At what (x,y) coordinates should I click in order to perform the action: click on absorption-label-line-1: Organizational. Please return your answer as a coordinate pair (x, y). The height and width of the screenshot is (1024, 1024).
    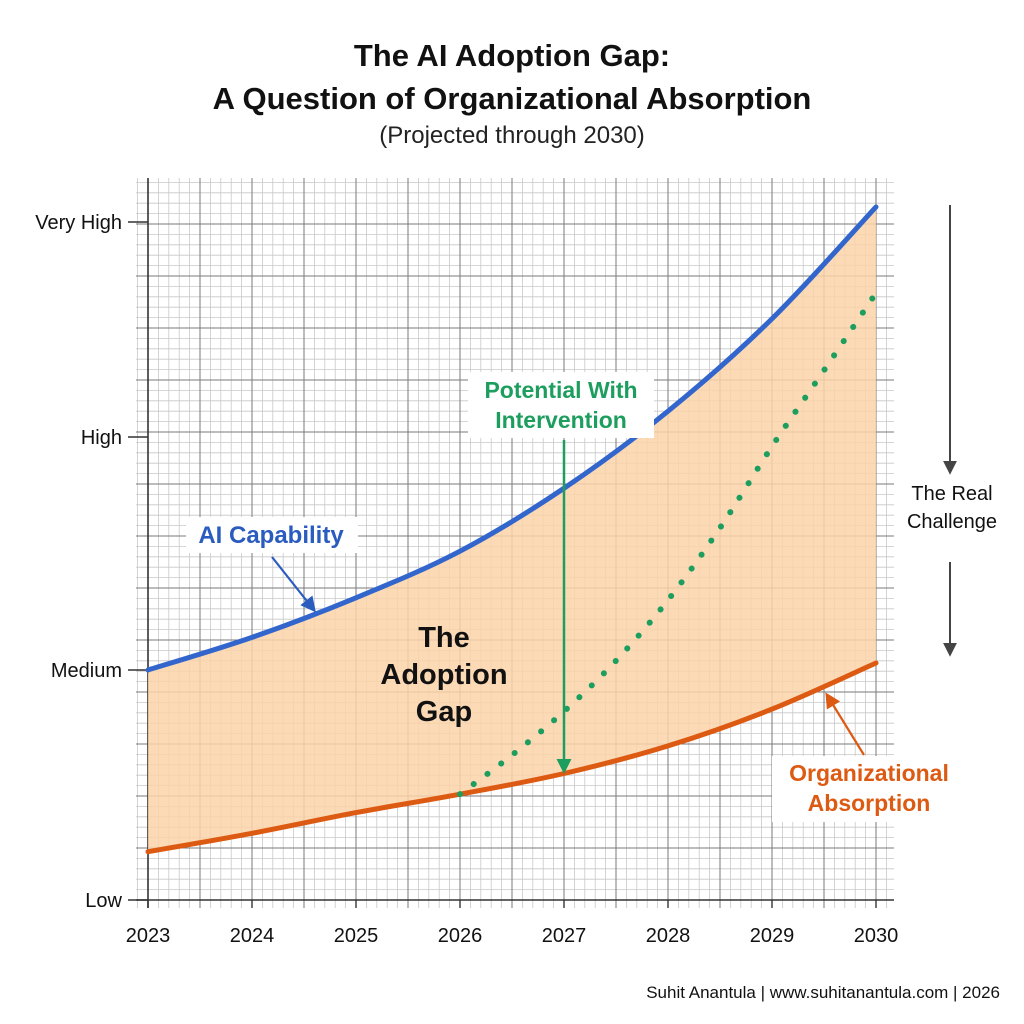
    Looking at the image, I should click on (869, 773).